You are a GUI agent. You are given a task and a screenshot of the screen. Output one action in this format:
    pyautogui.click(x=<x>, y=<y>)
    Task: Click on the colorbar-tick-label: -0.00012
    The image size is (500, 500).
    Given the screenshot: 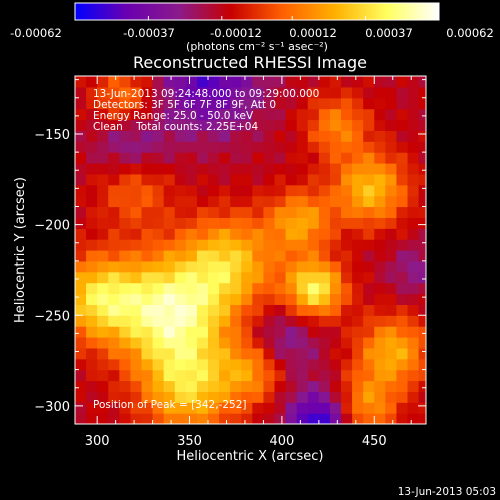 What is the action you would take?
    pyautogui.click(x=236, y=33)
    